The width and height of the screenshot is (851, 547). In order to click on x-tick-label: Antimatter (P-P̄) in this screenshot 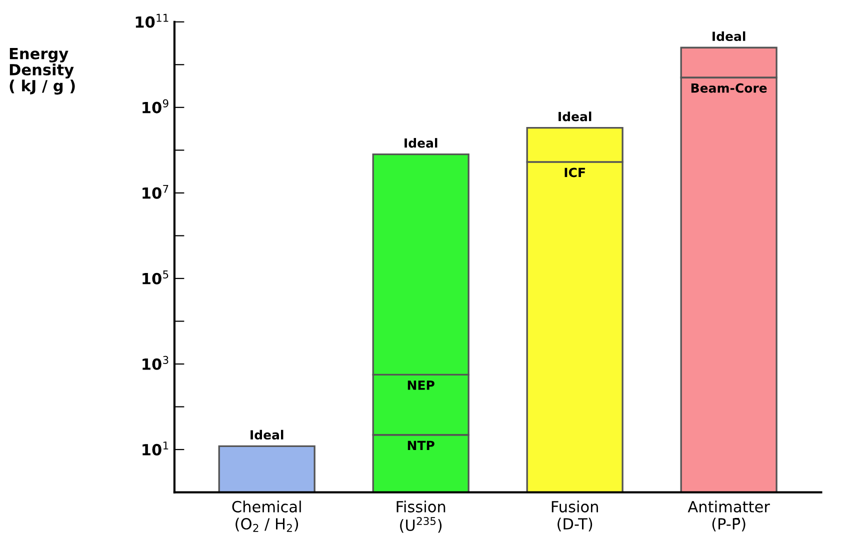, I will do `click(729, 516)`.